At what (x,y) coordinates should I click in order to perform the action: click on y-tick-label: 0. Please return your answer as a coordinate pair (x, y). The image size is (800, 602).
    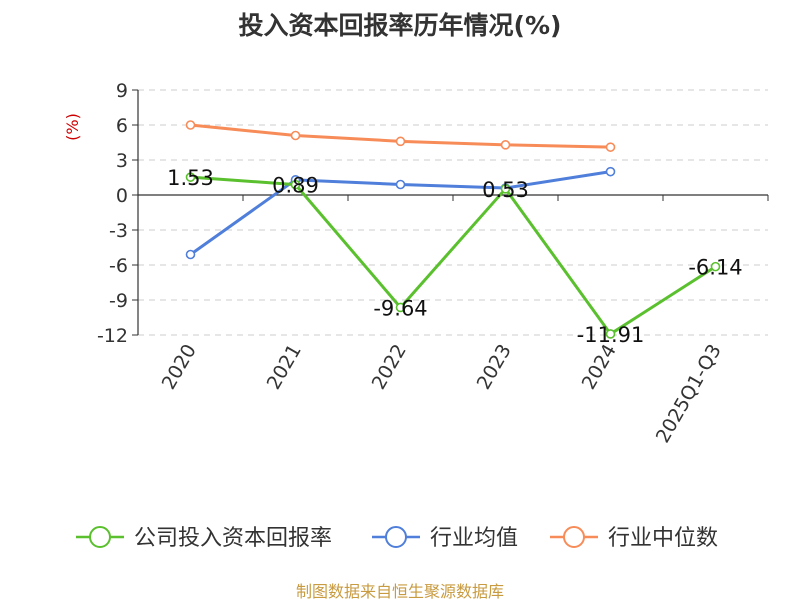
    Looking at the image, I should click on (122, 196).